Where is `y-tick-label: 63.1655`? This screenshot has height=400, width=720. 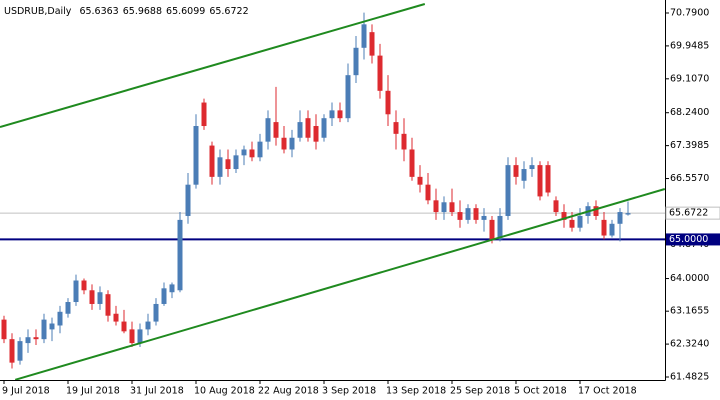 y-tick-label: 63.1655 is located at coordinates (689, 311).